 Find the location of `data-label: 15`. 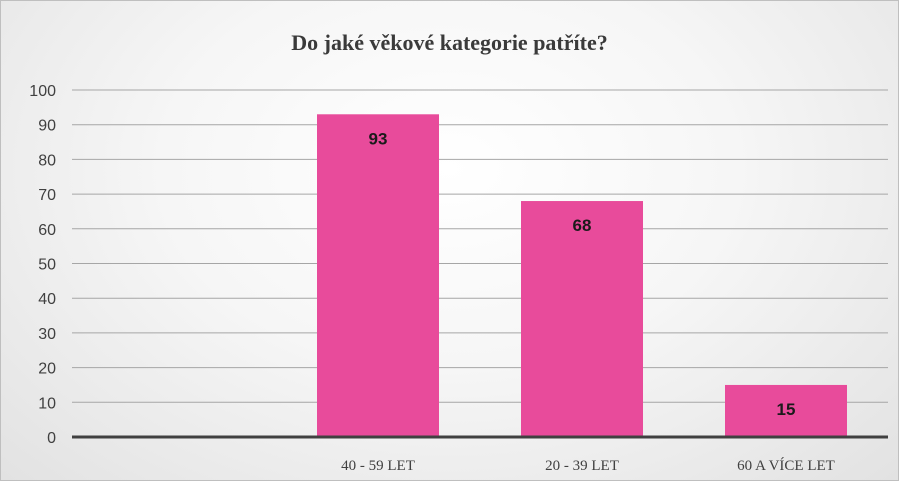

data-label: 15 is located at coordinates (786, 409).